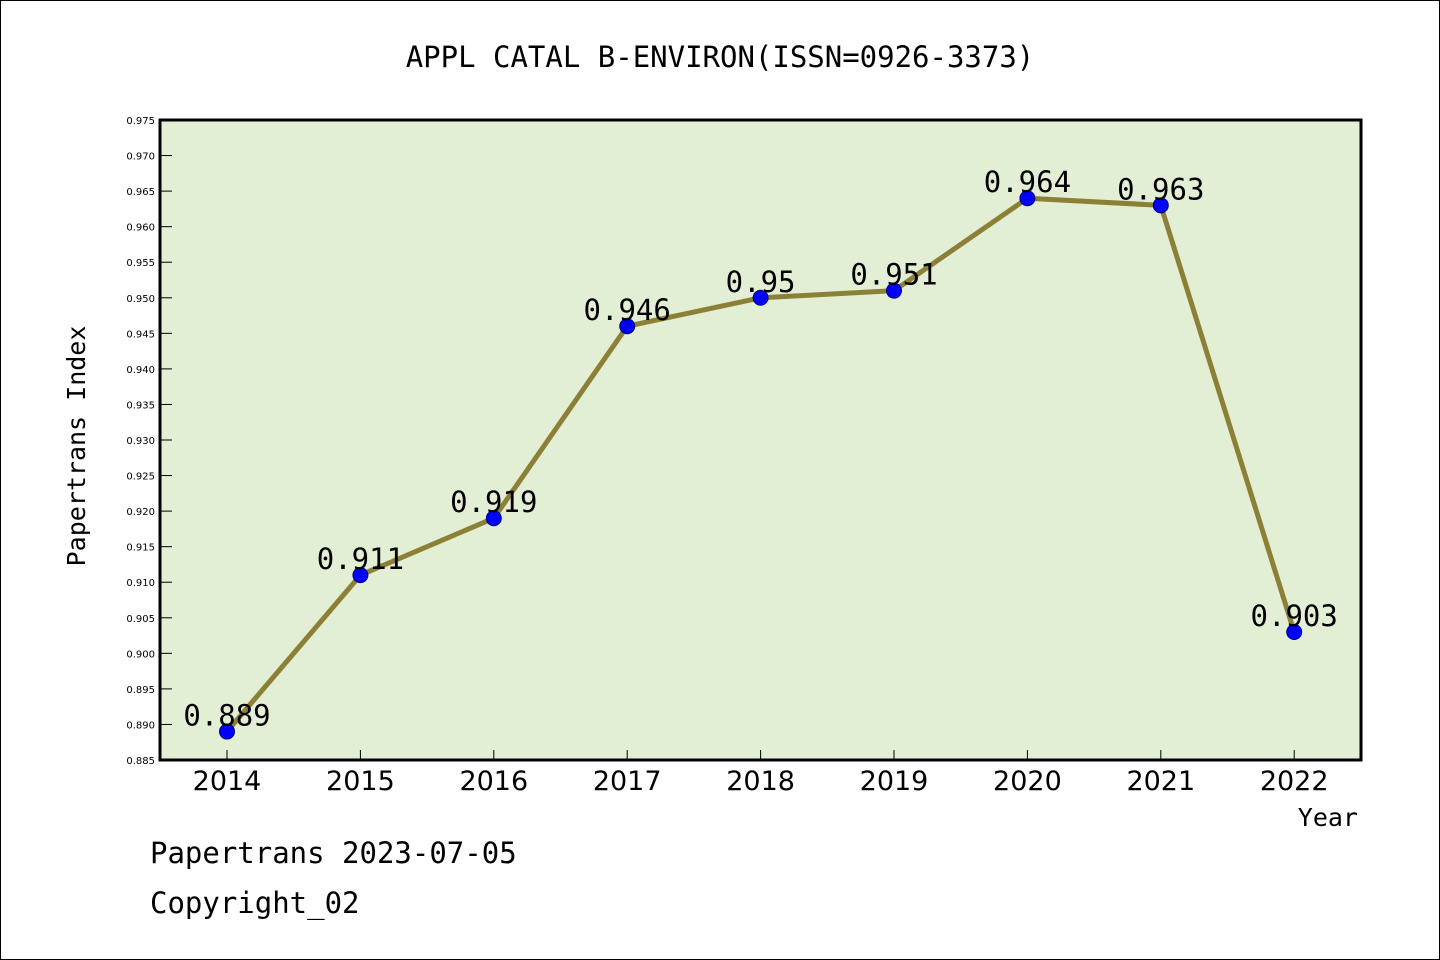 This screenshot has height=960, width=1440. What do you see at coordinates (227, 781) in the screenshot?
I see `x-tick-label: 2014` at bounding box center [227, 781].